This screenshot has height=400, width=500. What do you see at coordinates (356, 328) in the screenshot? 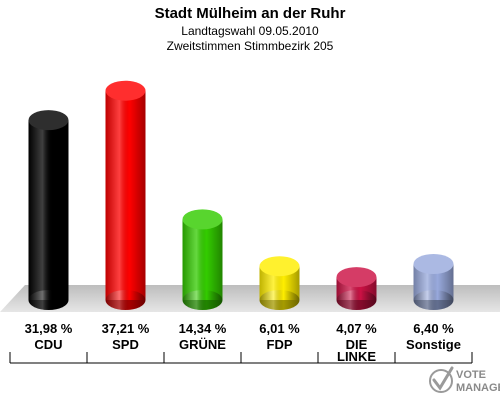
I see `value-label: 4,07 %` at bounding box center [356, 328].